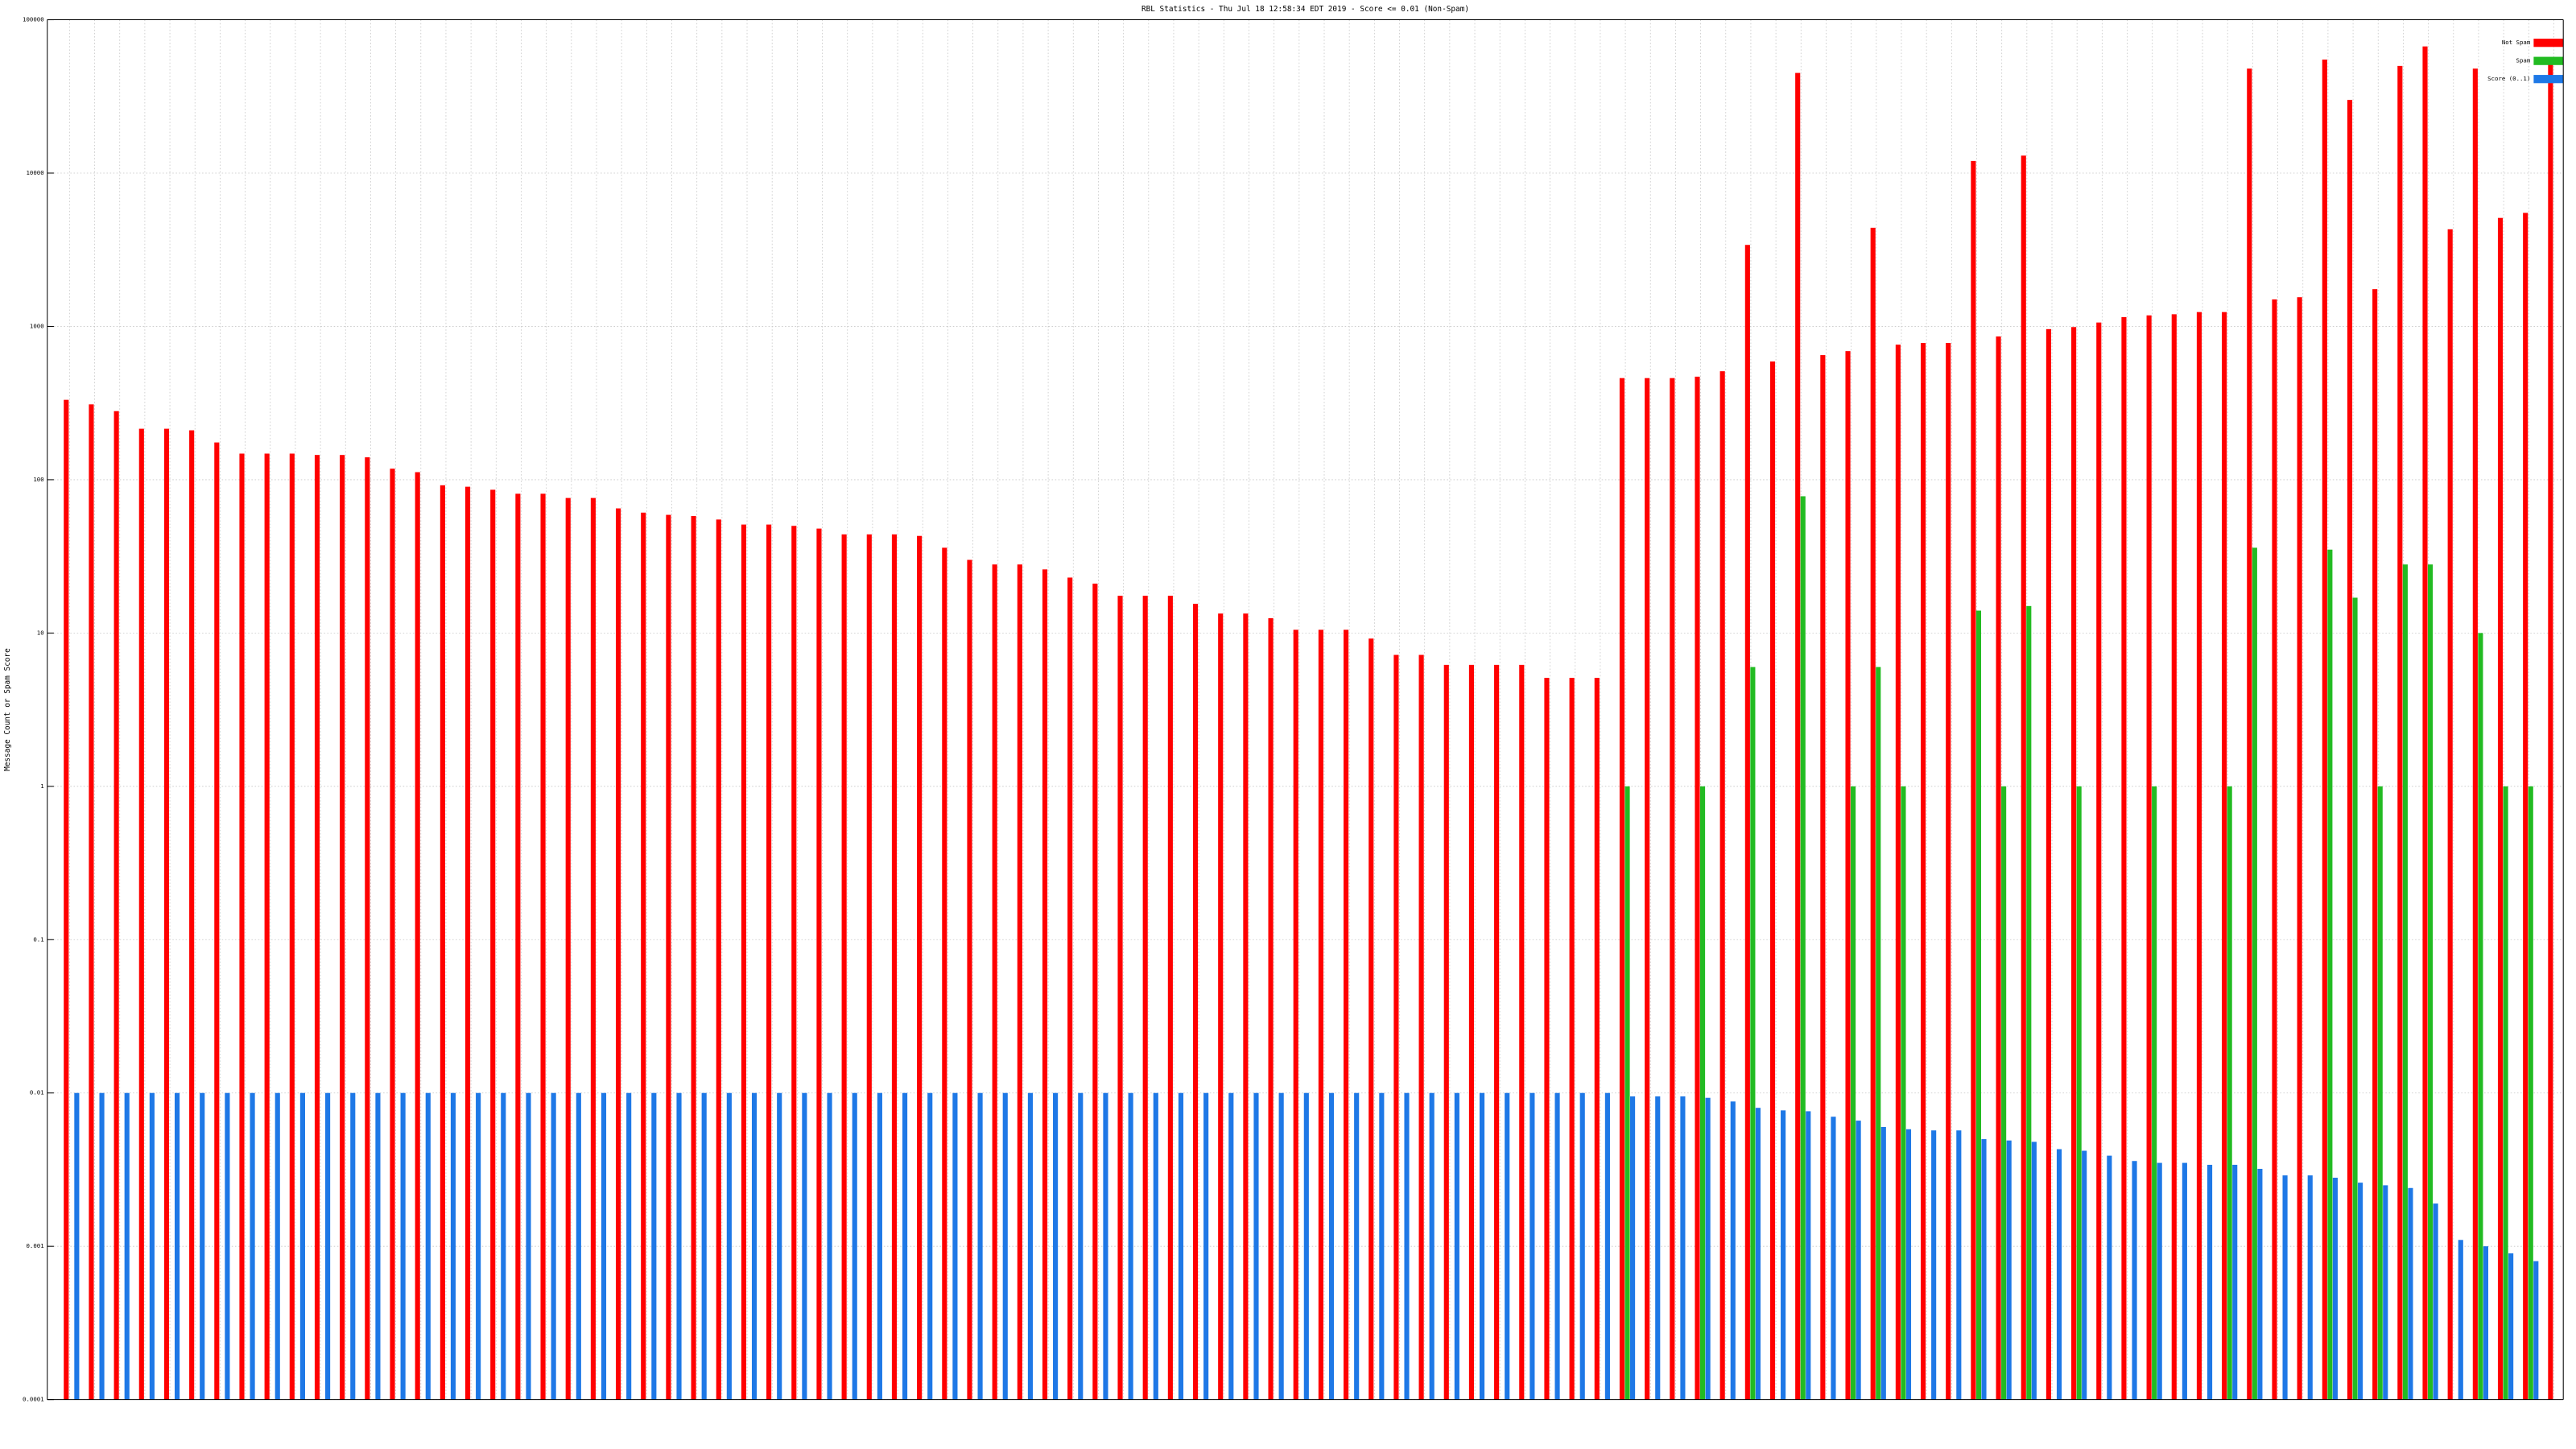 Image resolution: width=2576 pixels, height=1449 pixels. Describe the element at coordinates (2508, 78) in the screenshot. I see `legend-label: Score (0..1)` at that location.